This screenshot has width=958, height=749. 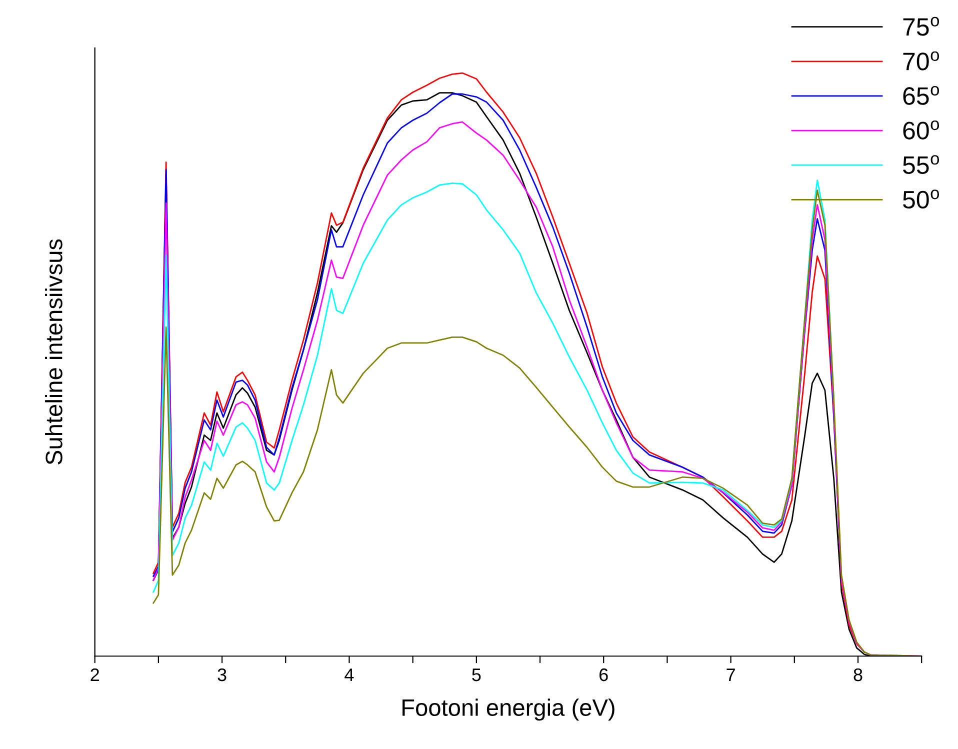 I want to click on x-tick-label: 4, so click(x=349, y=675).